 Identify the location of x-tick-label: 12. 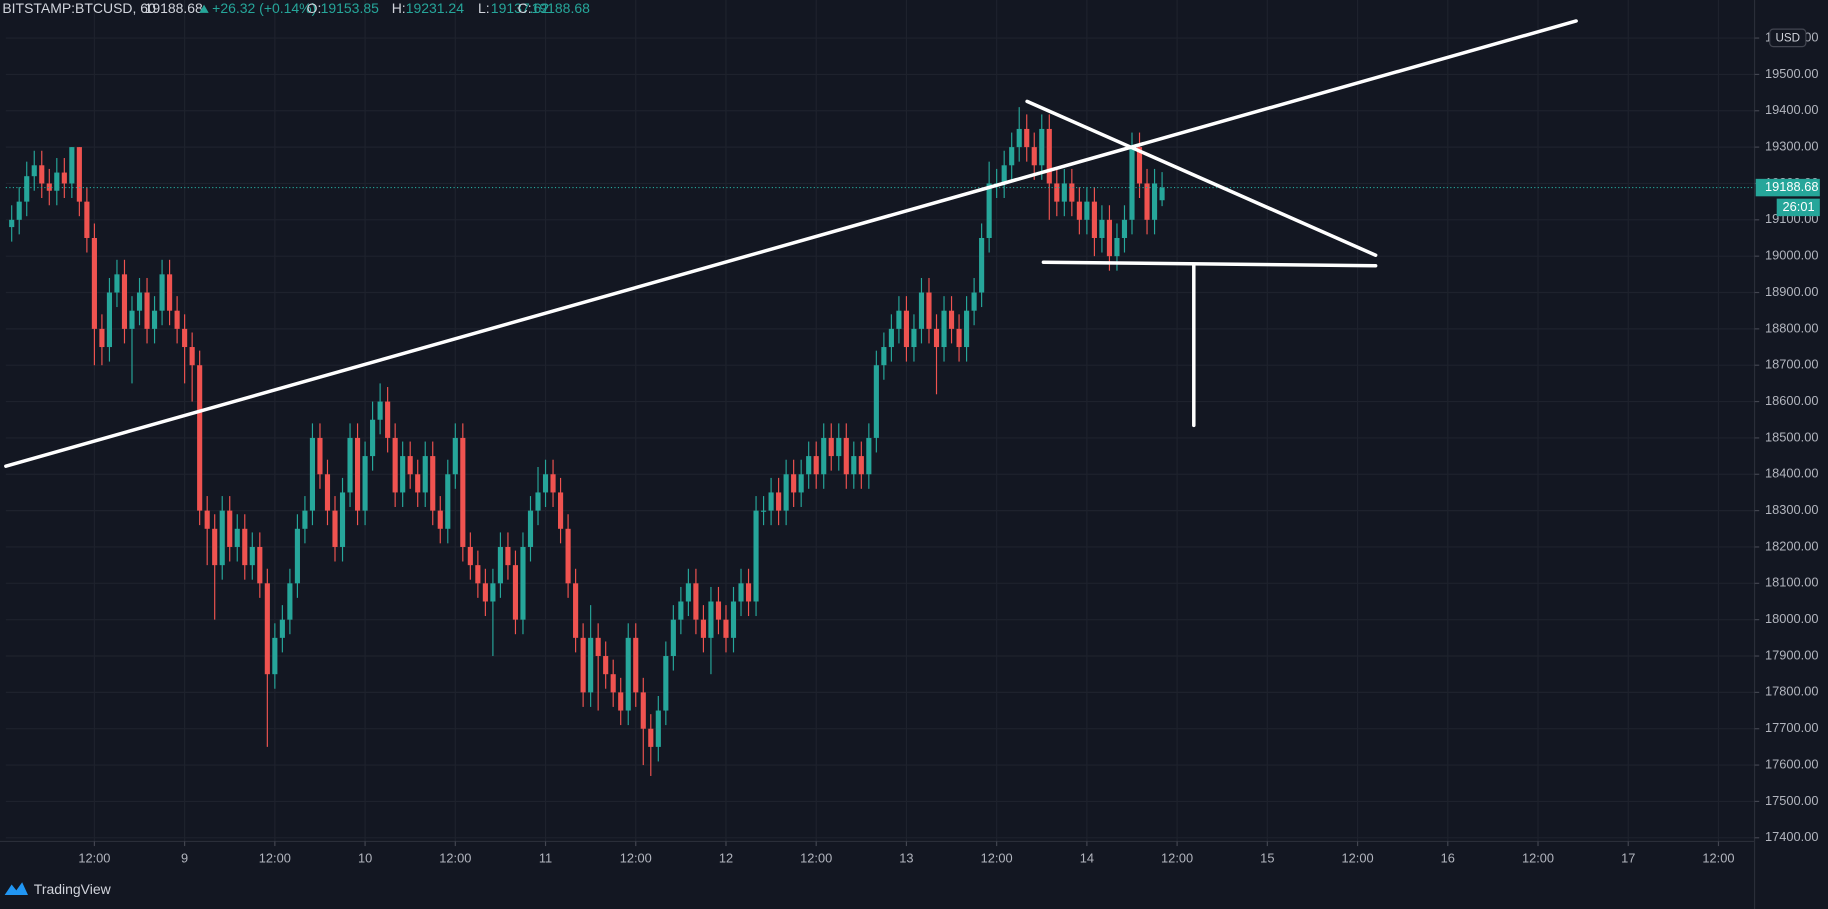
(726, 857).